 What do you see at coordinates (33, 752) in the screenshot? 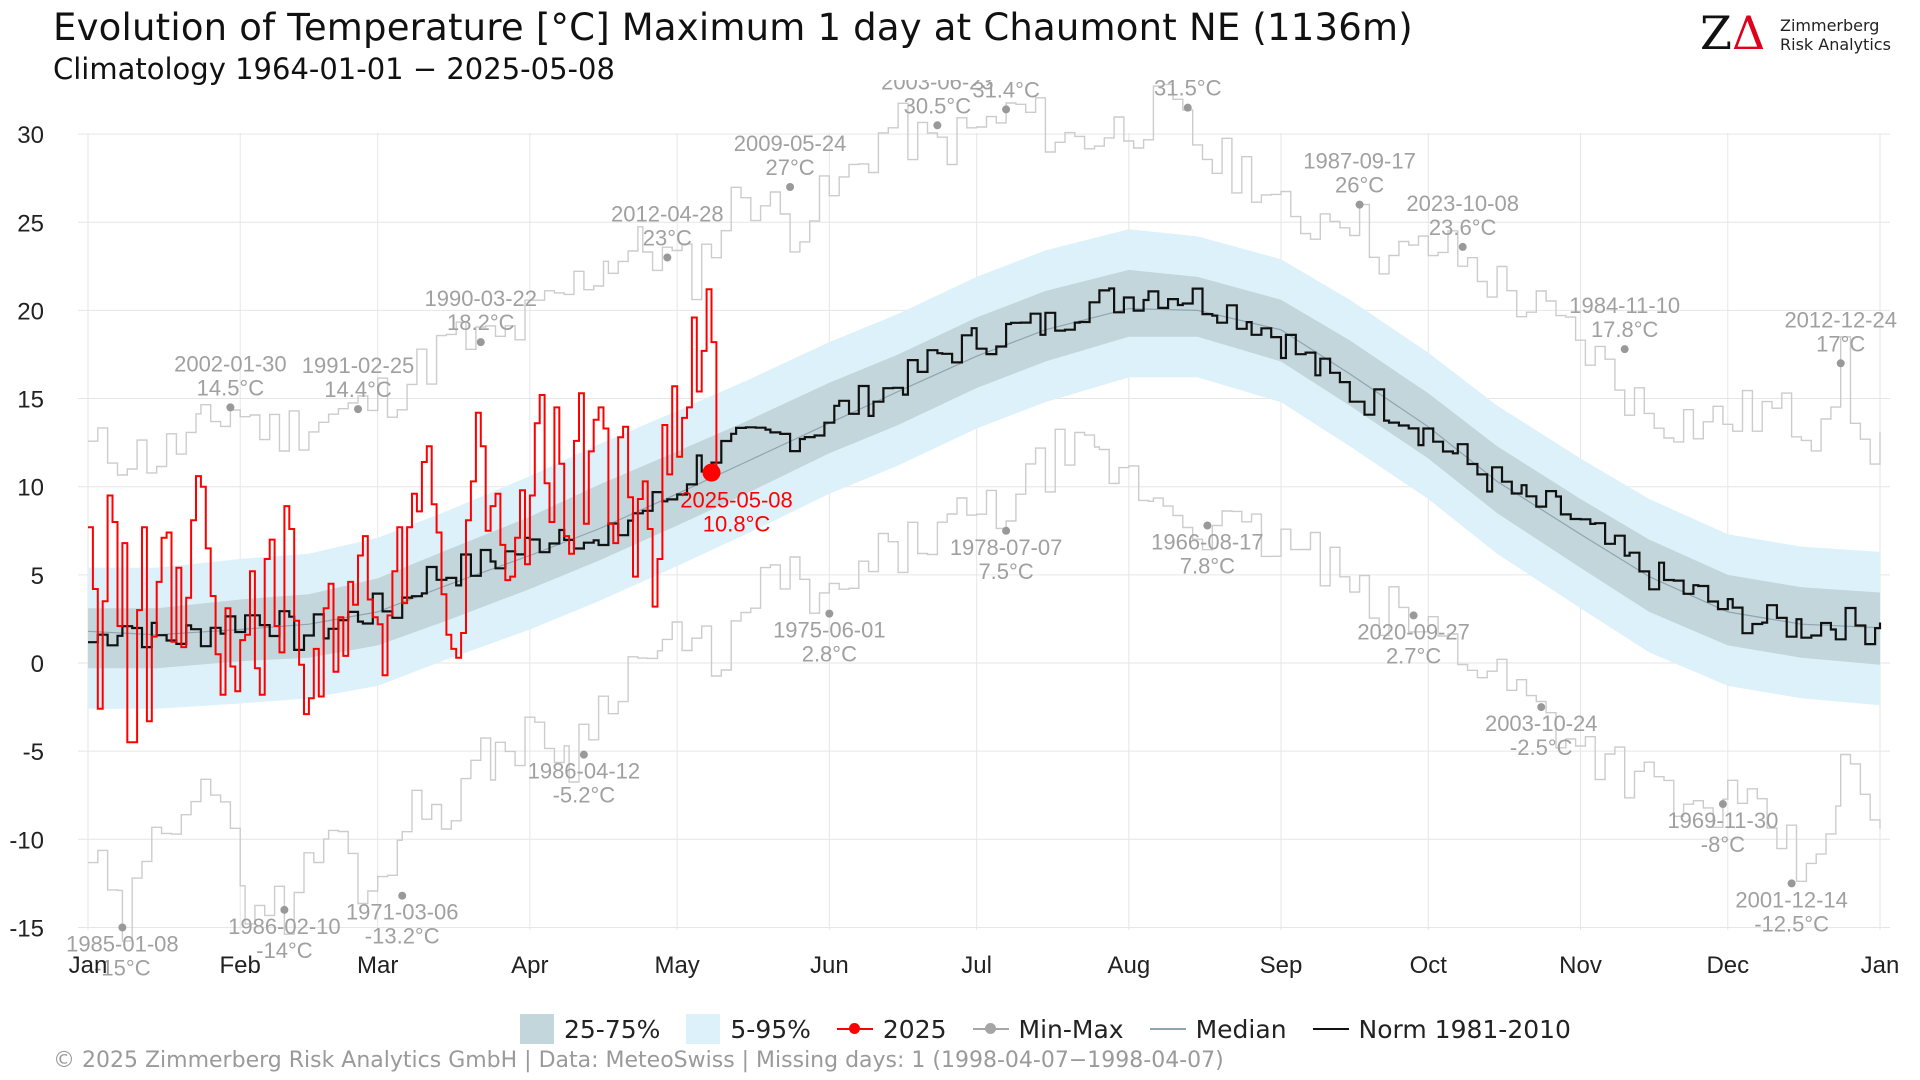
I see `y-tick-label: -5` at bounding box center [33, 752].